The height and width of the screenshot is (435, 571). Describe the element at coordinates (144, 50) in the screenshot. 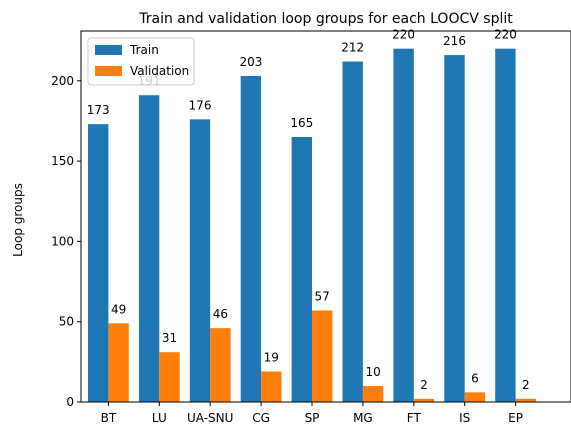

I see `legend-label-train: Train` at that location.